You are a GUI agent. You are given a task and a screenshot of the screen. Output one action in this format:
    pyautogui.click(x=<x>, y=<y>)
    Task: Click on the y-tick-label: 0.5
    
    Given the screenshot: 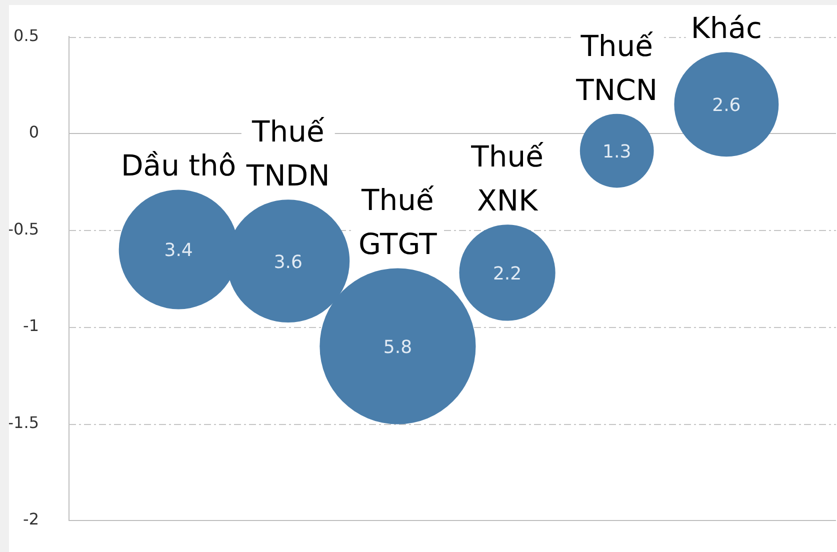 What is the action you would take?
    pyautogui.click(x=26, y=35)
    